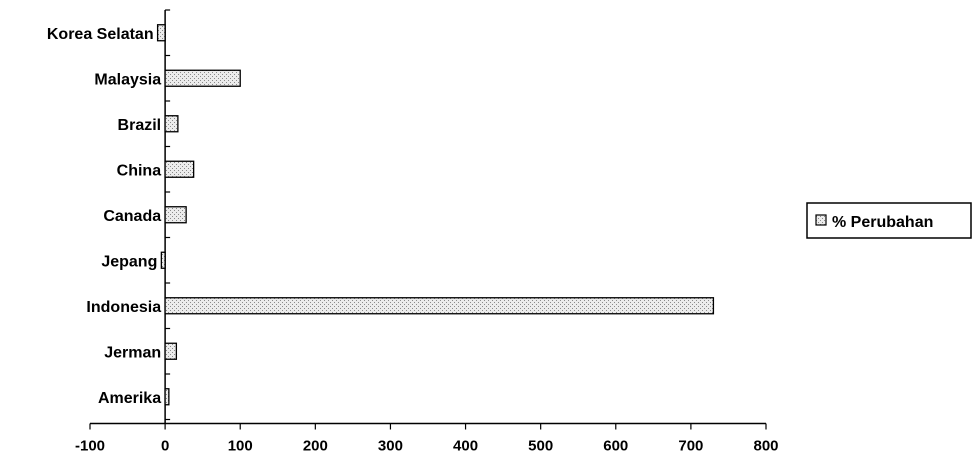 This screenshot has width=978, height=470. What do you see at coordinates (315, 446) in the screenshot?
I see `x-tick-label: 200` at bounding box center [315, 446].